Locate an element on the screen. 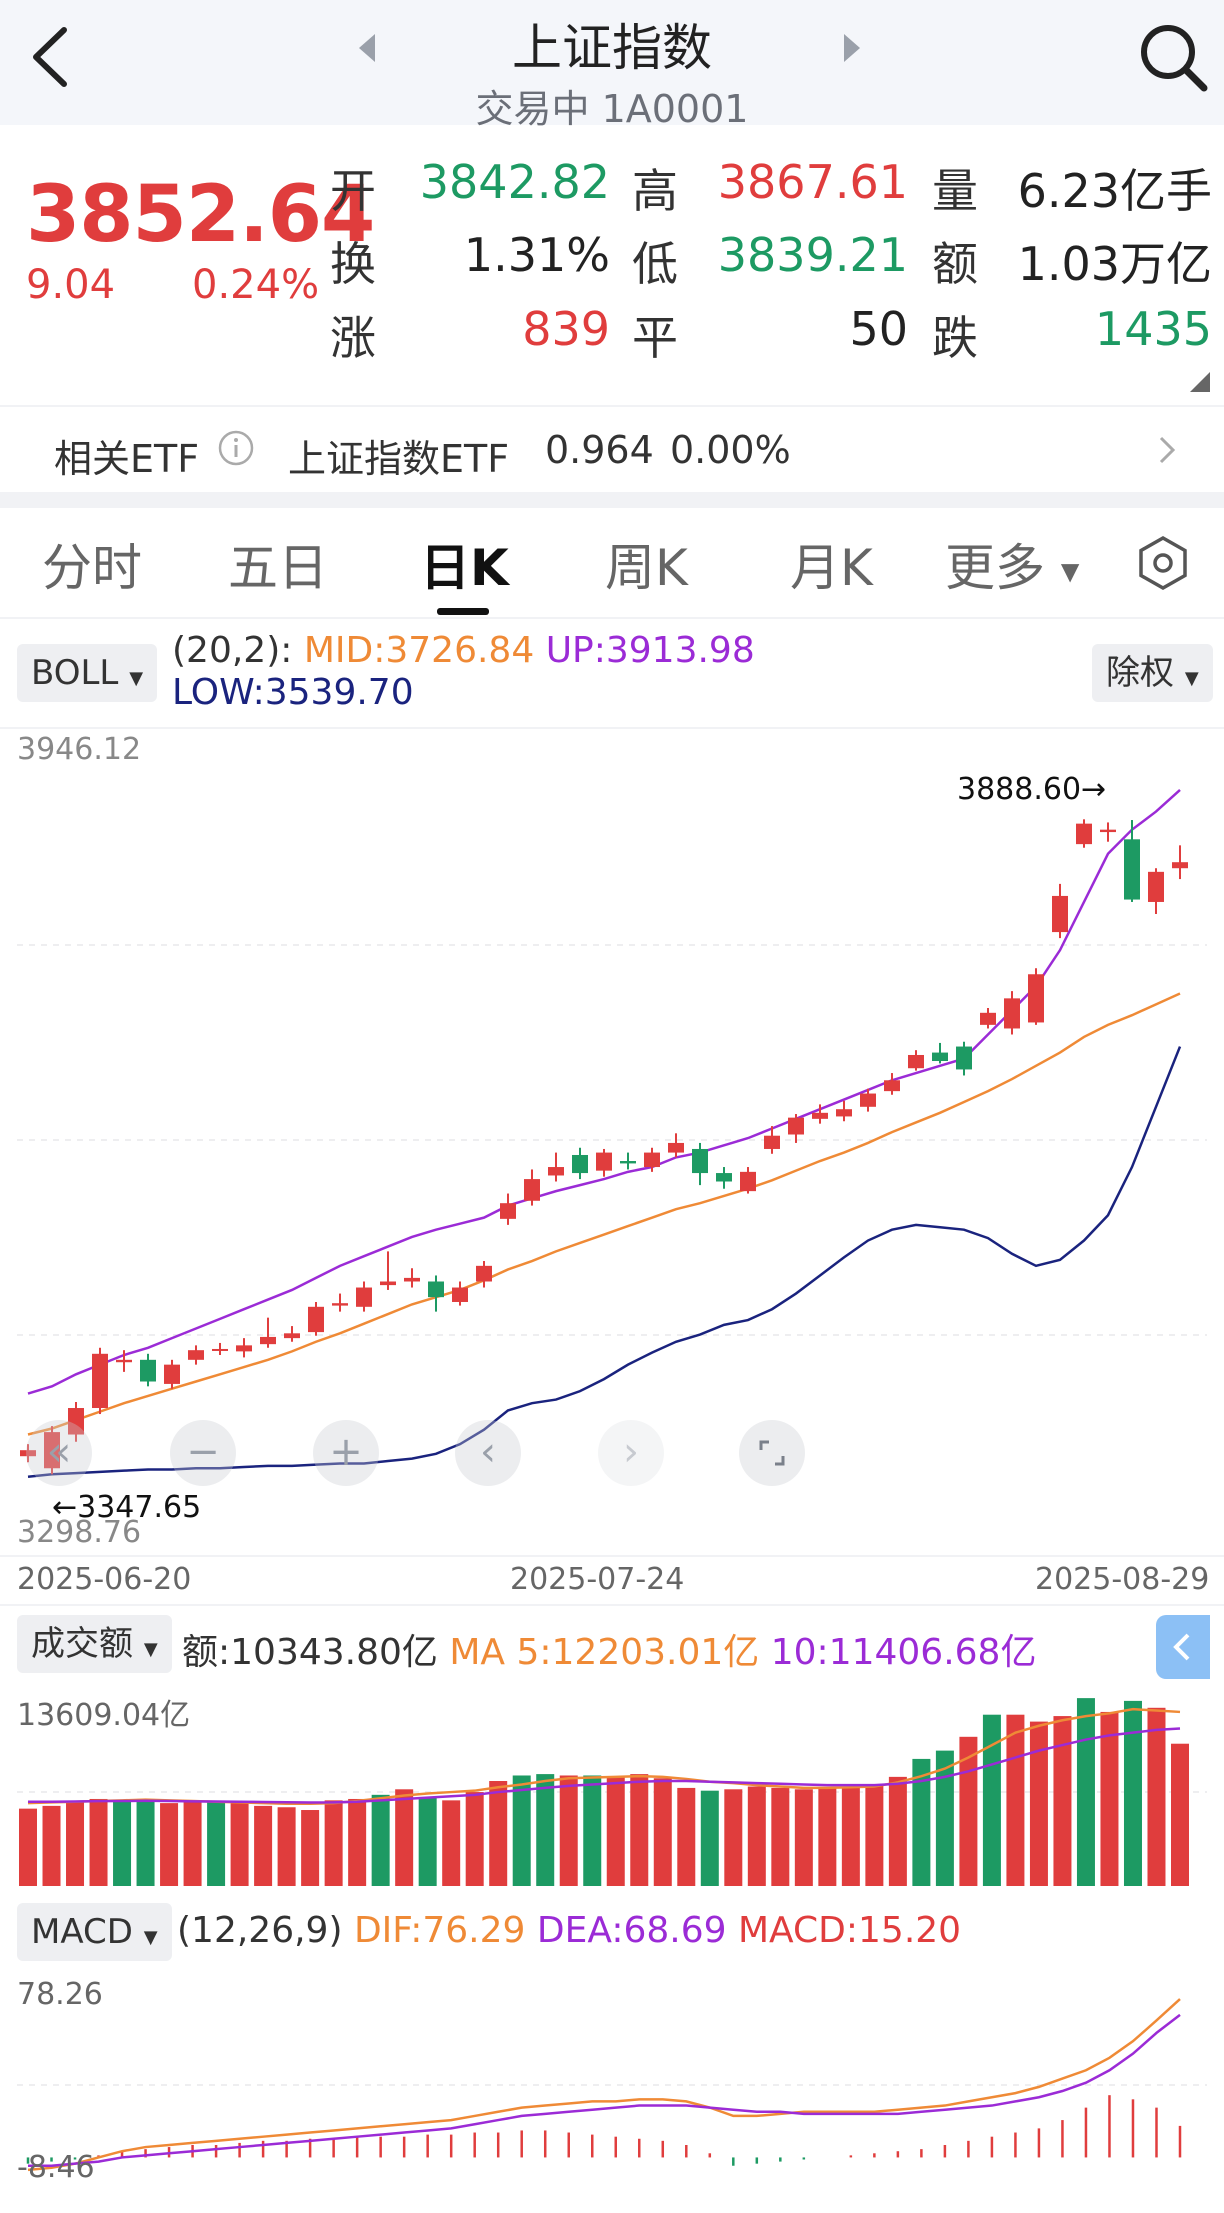  amount-value: 1.03万亿 is located at coordinates (1114, 264).